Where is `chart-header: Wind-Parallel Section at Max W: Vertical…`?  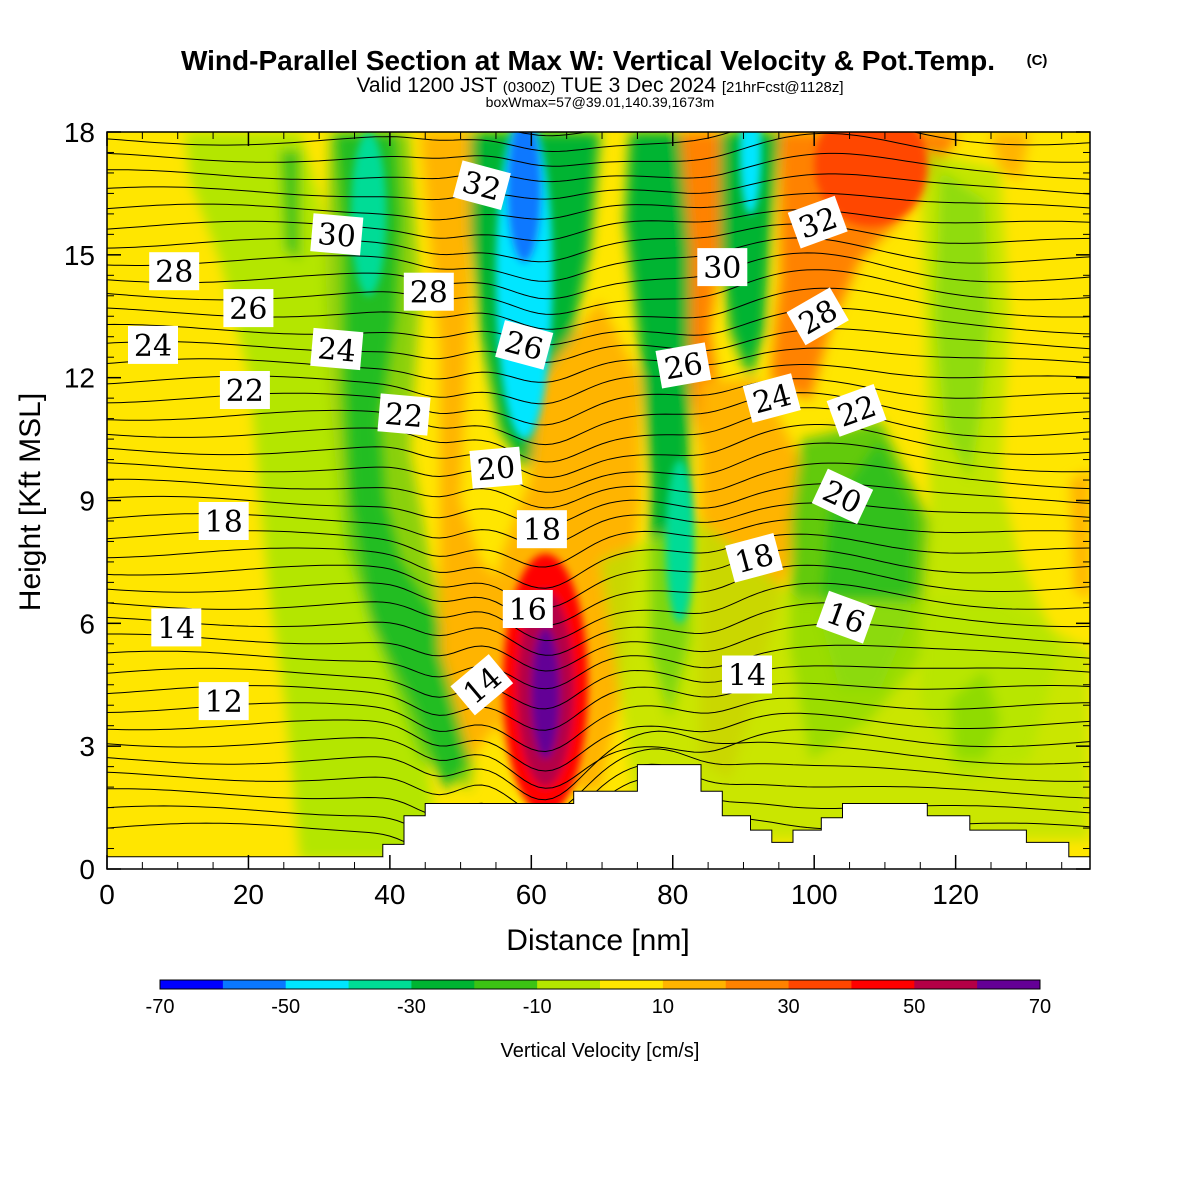 chart-header: Wind-Parallel Section at Max W: Vertical… is located at coordinates (614, 77).